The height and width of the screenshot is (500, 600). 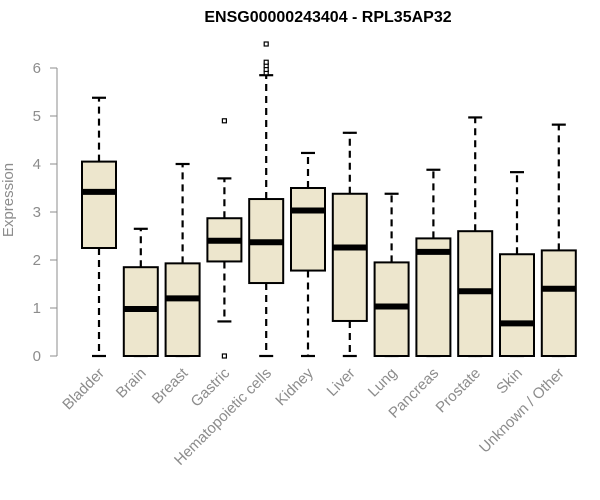 I want to click on y-tick-label: 3, so click(x=37, y=212).